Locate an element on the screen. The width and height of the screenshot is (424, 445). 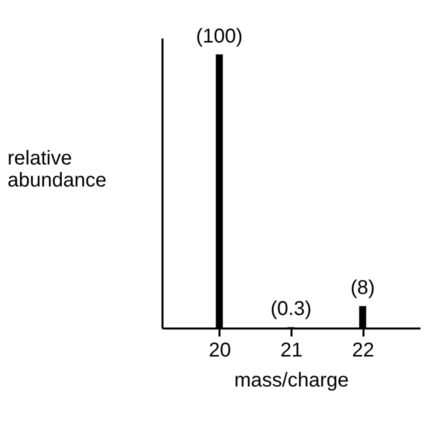
data-label: (0.3) is located at coordinates (291, 309).